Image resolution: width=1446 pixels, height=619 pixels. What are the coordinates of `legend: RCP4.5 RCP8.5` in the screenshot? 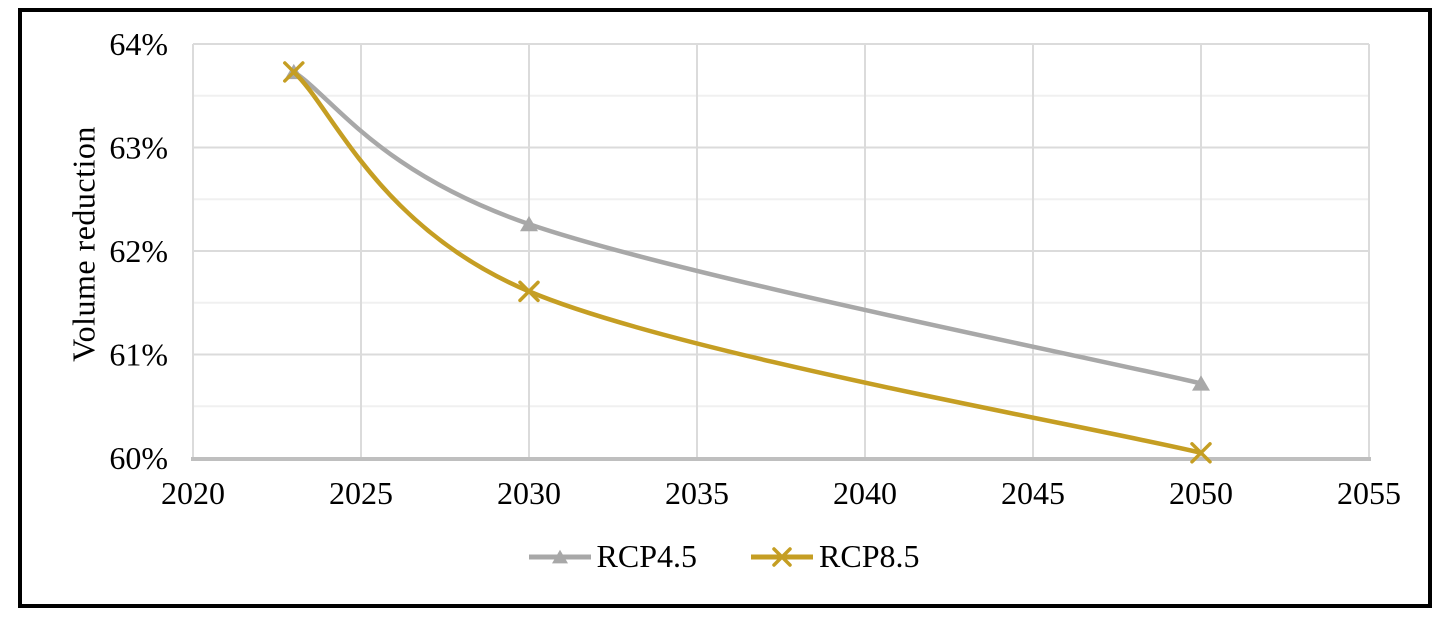 It's located at (723, 556).